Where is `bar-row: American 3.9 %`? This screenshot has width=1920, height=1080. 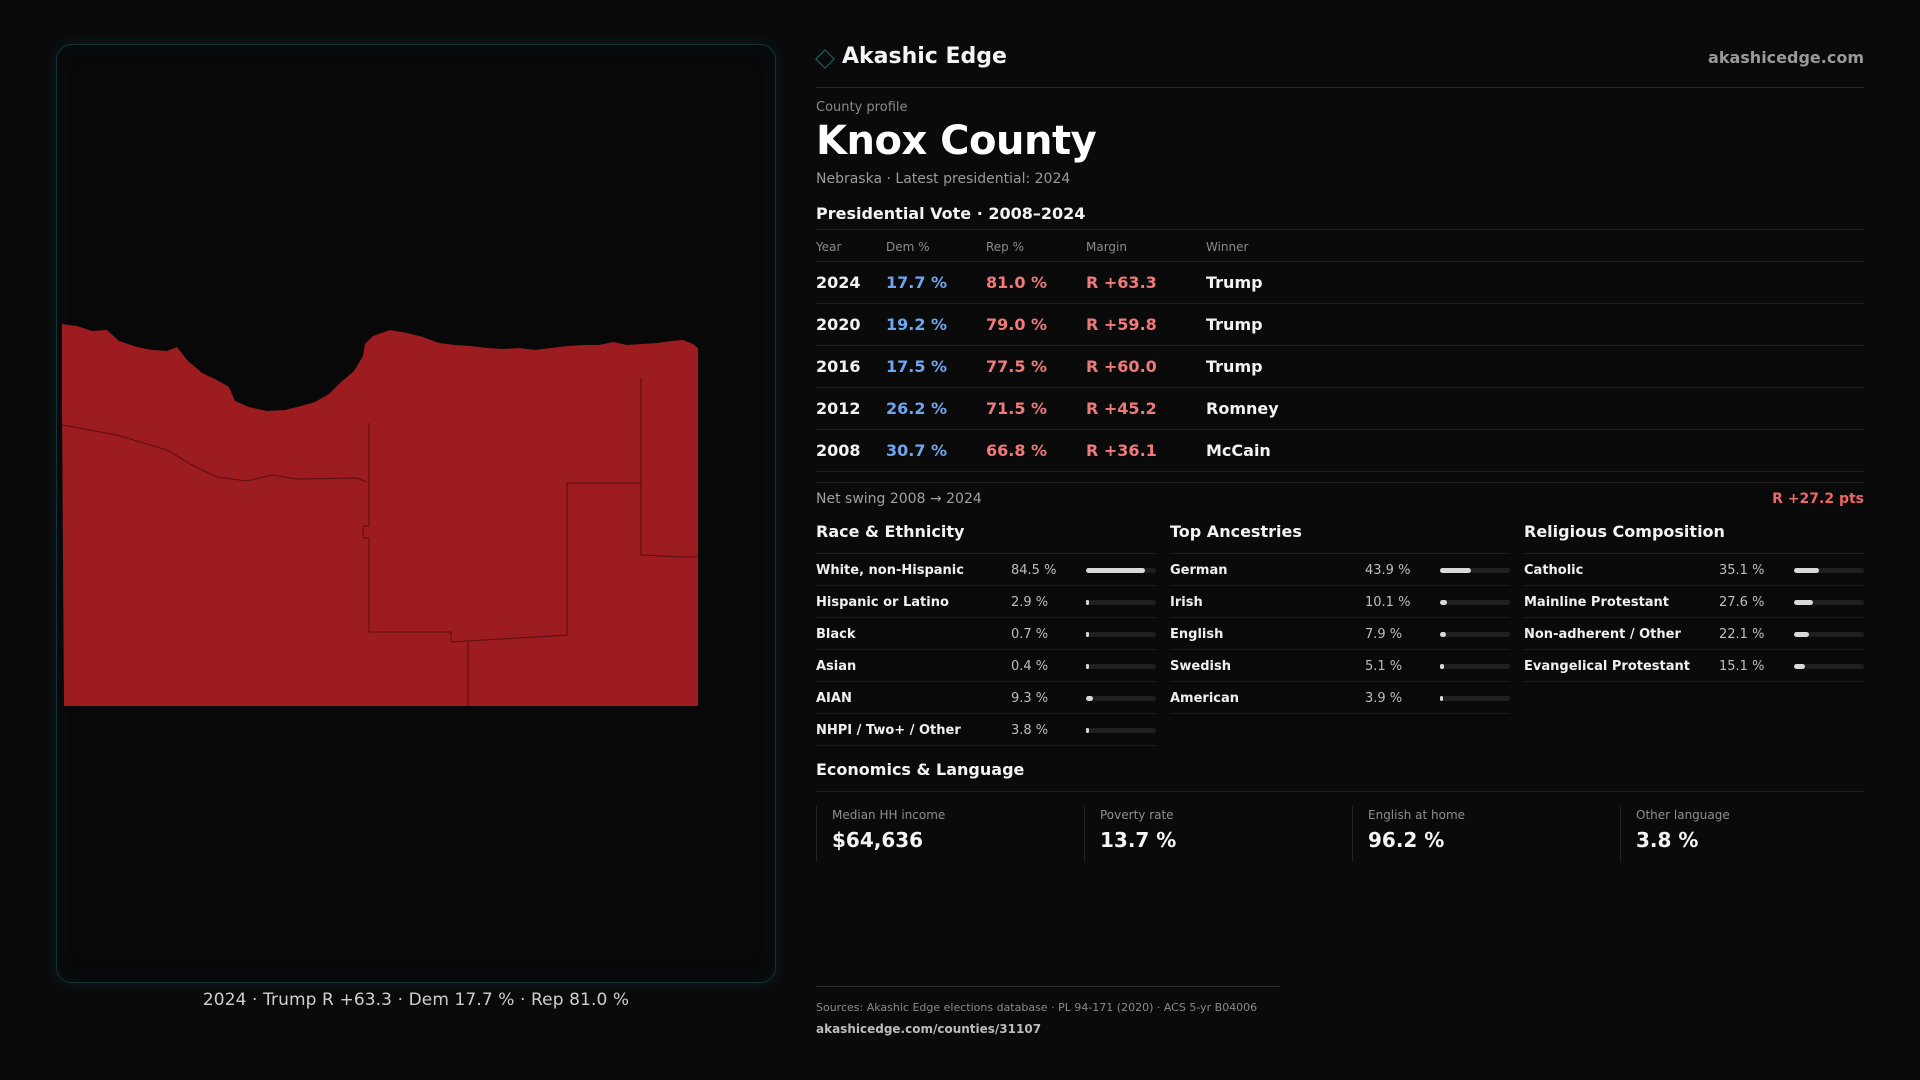 bar-row: American 3.9 % is located at coordinates (1340, 698).